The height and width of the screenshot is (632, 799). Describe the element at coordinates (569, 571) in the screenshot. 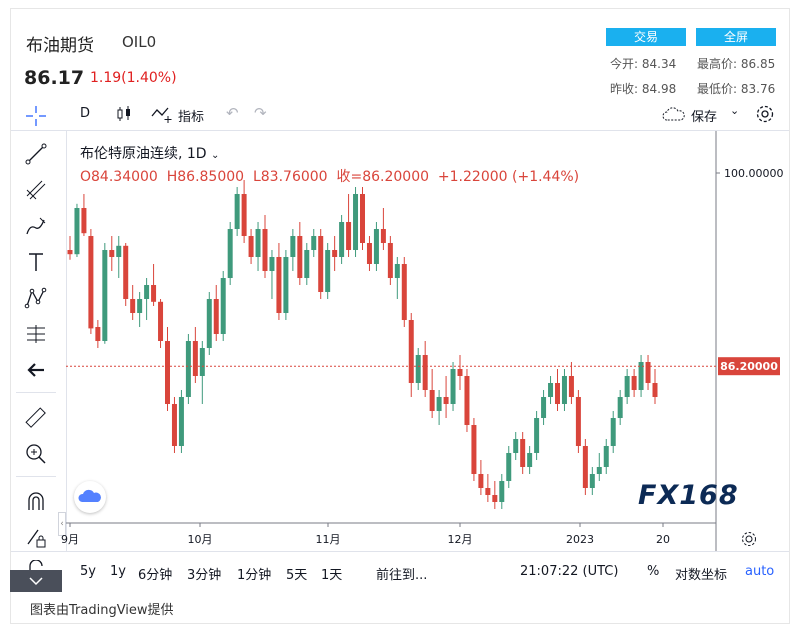

I see `clock-readout: 21:07:22 (UTC)` at that location.